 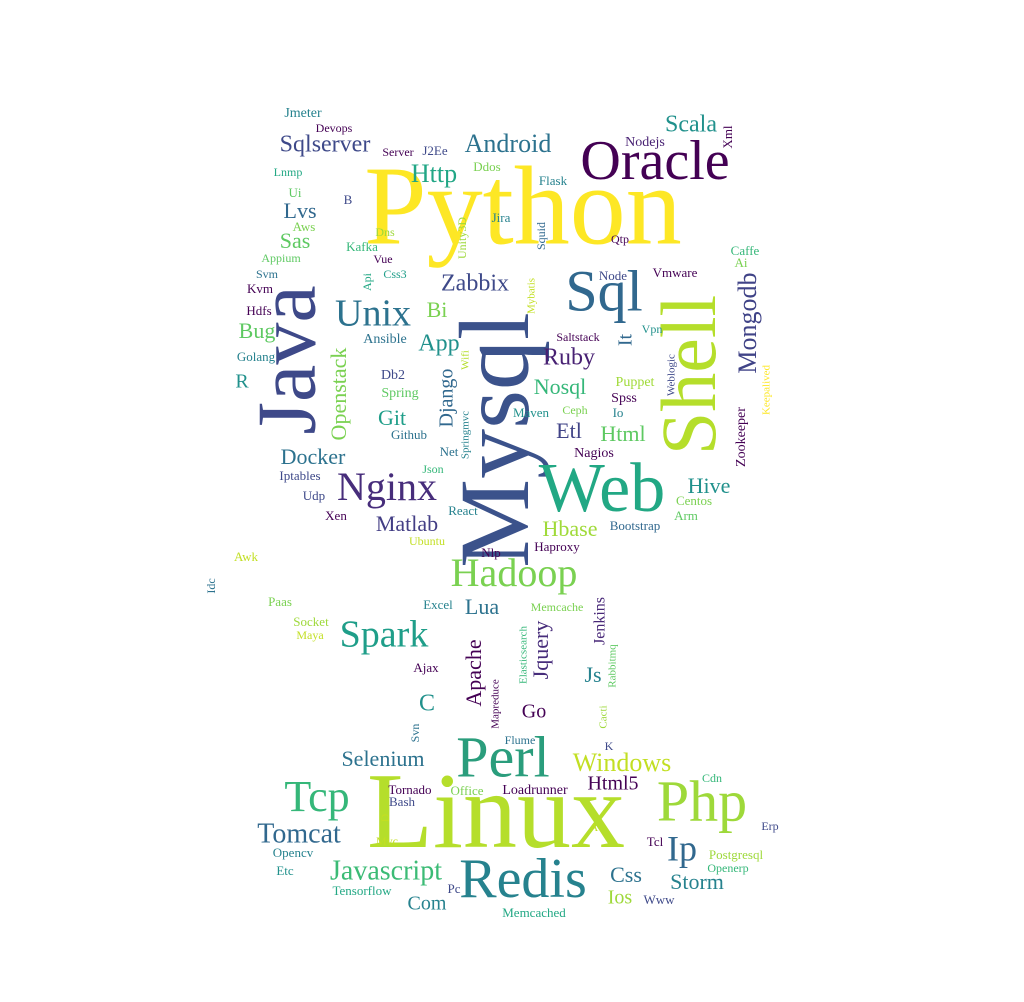 I want to click on word-javascript: Javascript, so click(x=386, y=870).